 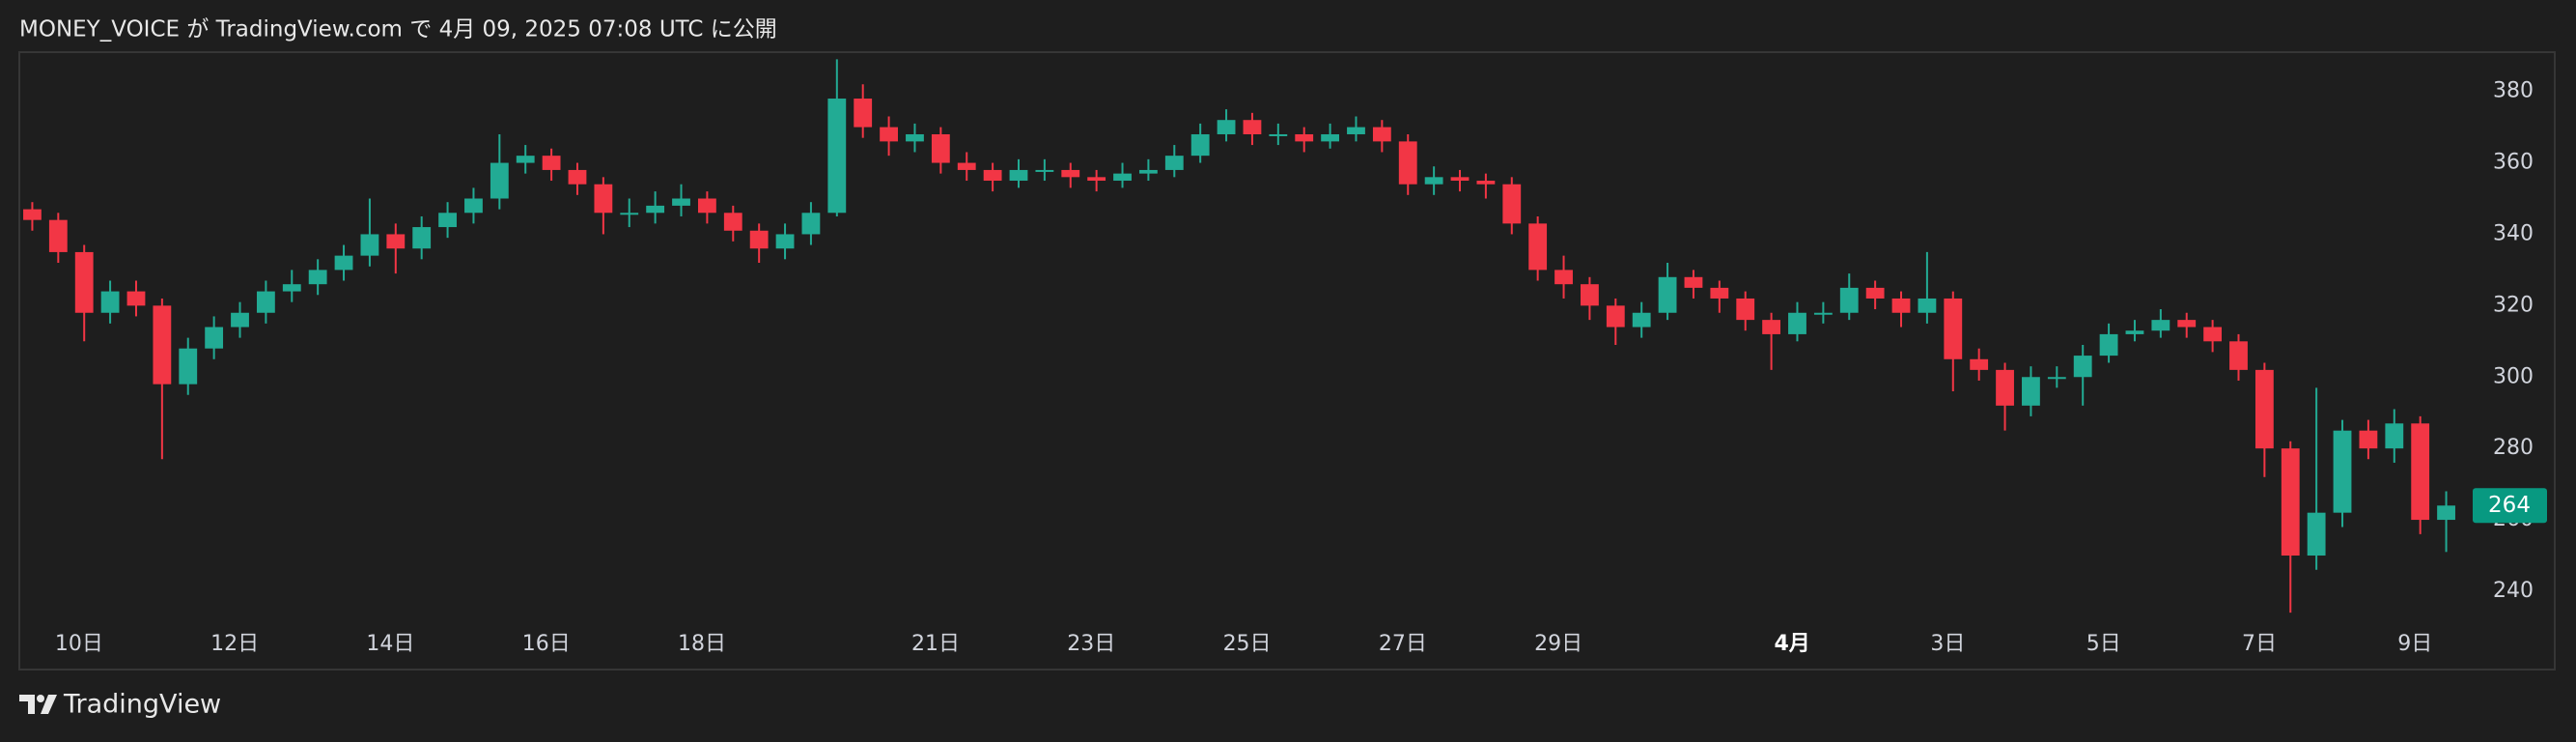 I want to click on x-tick-label: 12日, so click(x=235, y=644).